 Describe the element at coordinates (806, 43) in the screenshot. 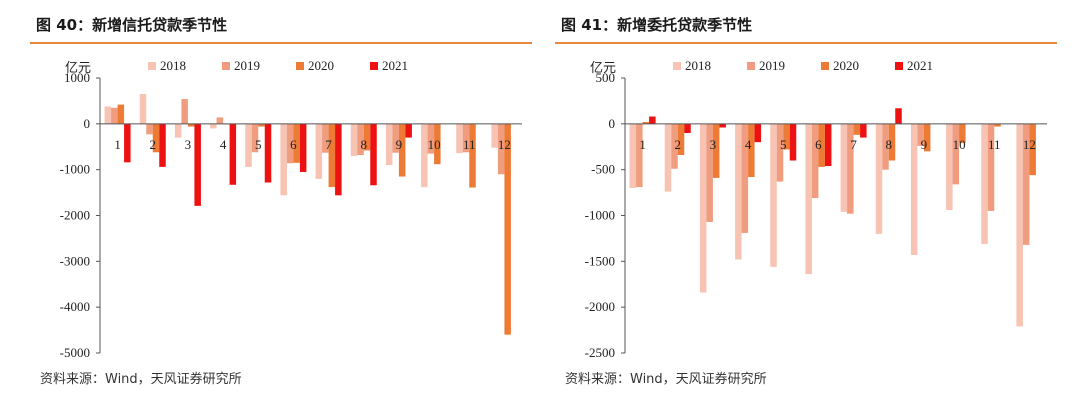

I see `title-divider` at that location.